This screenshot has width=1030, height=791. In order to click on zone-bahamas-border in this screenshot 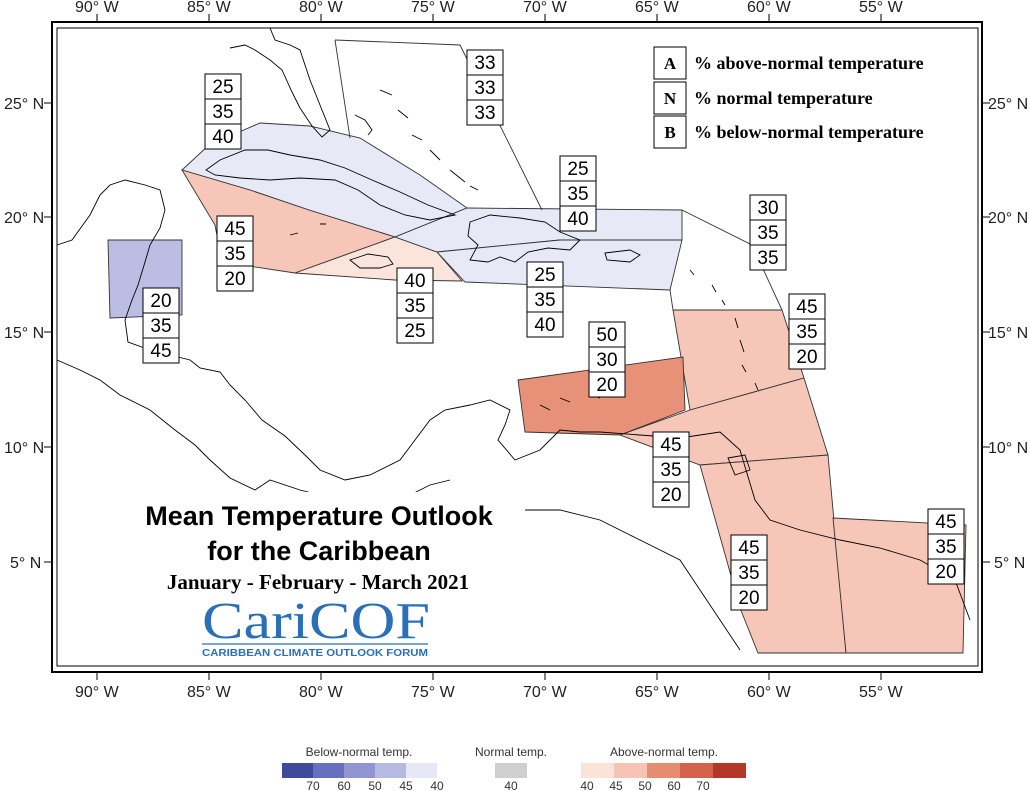, I will do `click(438, 125)`.